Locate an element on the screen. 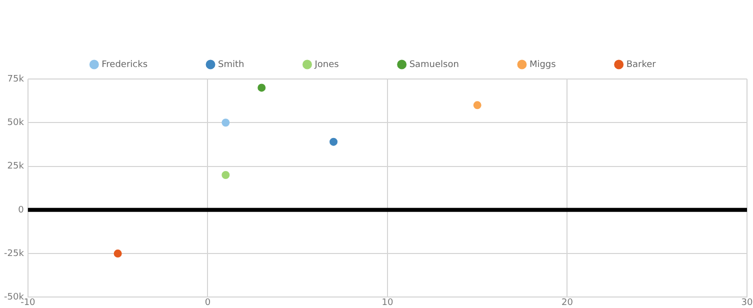  y-tick-label: 25k is located at coordinates (16, 167).